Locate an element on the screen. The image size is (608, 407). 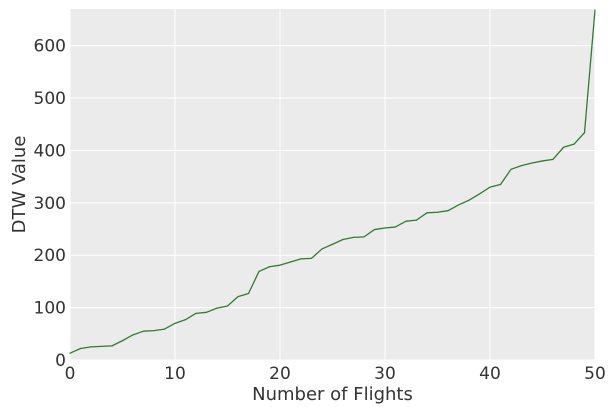
y-tick-label: 300 is located at coordinates (50, 204).